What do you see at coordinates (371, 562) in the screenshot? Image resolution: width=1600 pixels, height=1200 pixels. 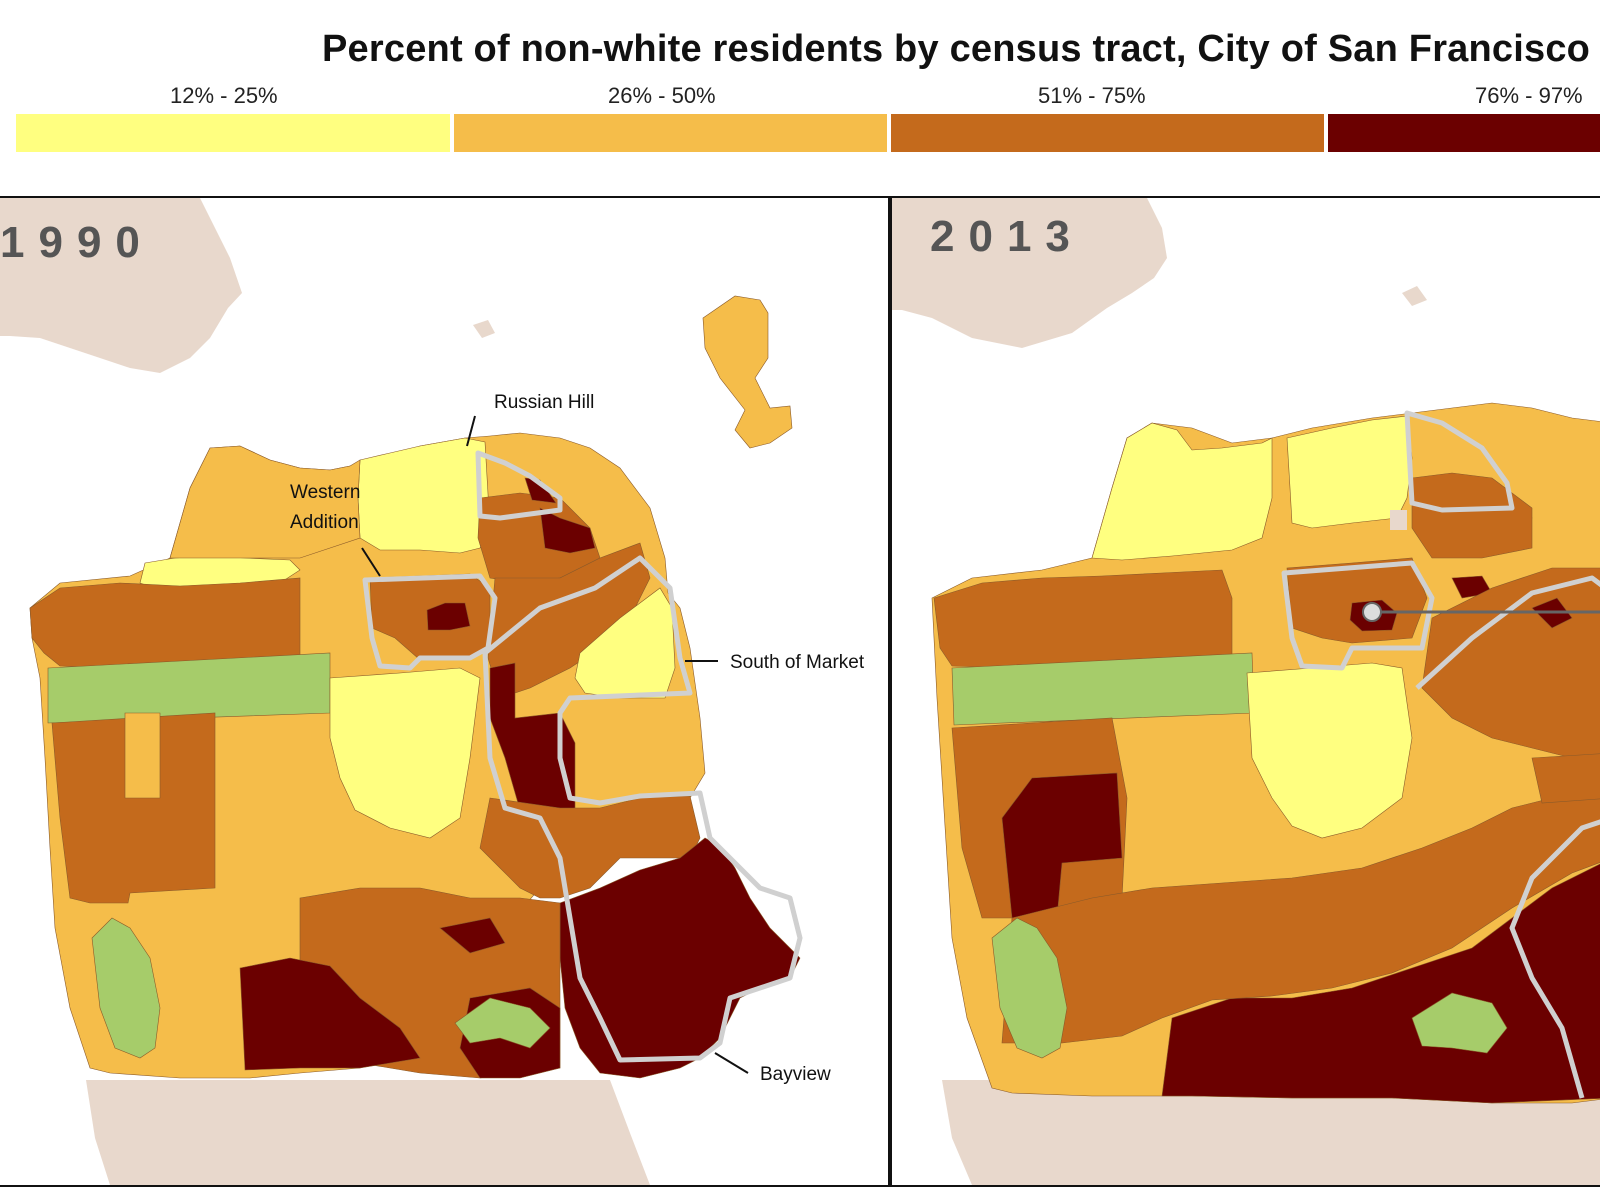 I see `western-addition-leader` at bounding box center [371, 562].